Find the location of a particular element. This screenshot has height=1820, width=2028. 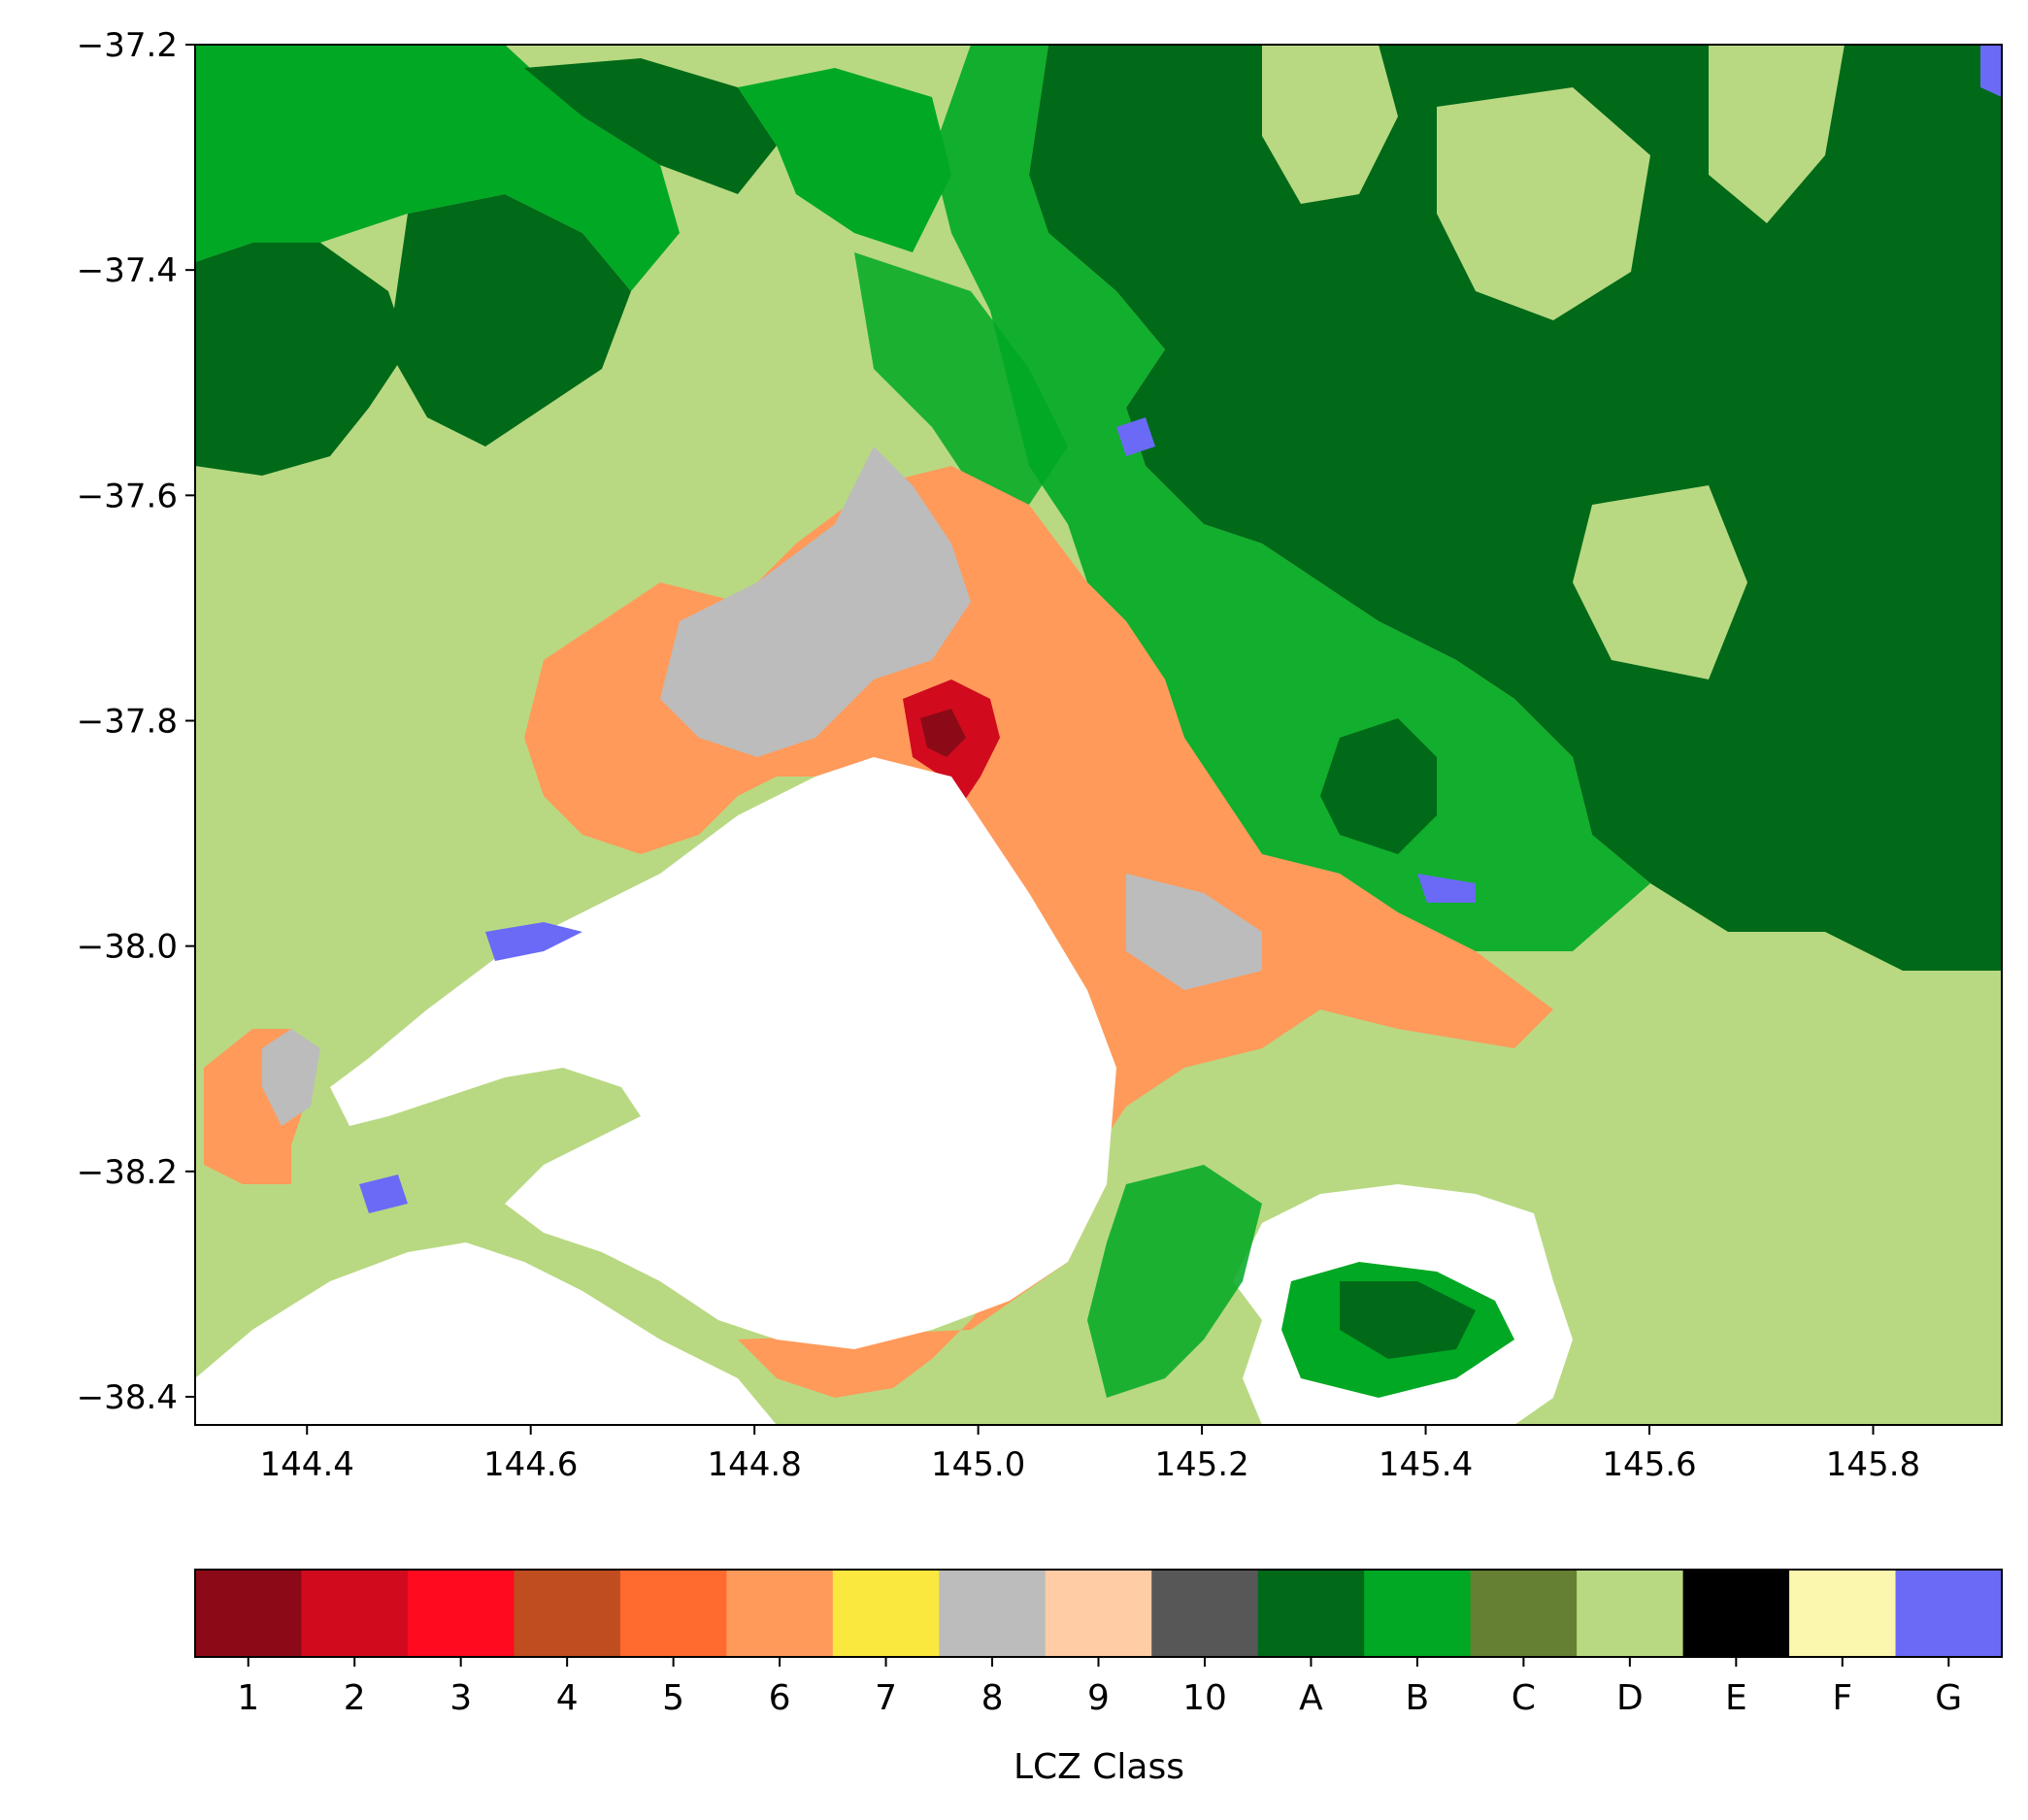

colorbar-tick-label: 6 is located at coordinates (780, 1698).